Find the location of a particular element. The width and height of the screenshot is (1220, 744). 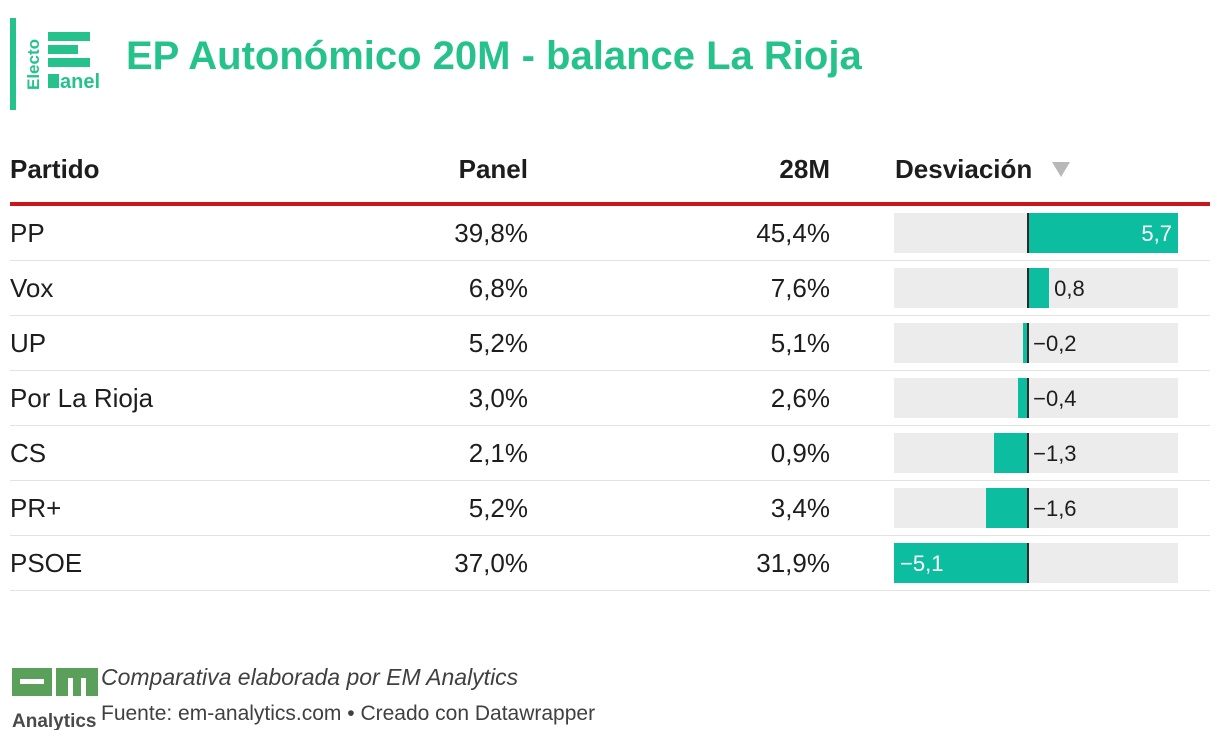

logo-vertical-word: Electo is located at coordinates (34, 64).